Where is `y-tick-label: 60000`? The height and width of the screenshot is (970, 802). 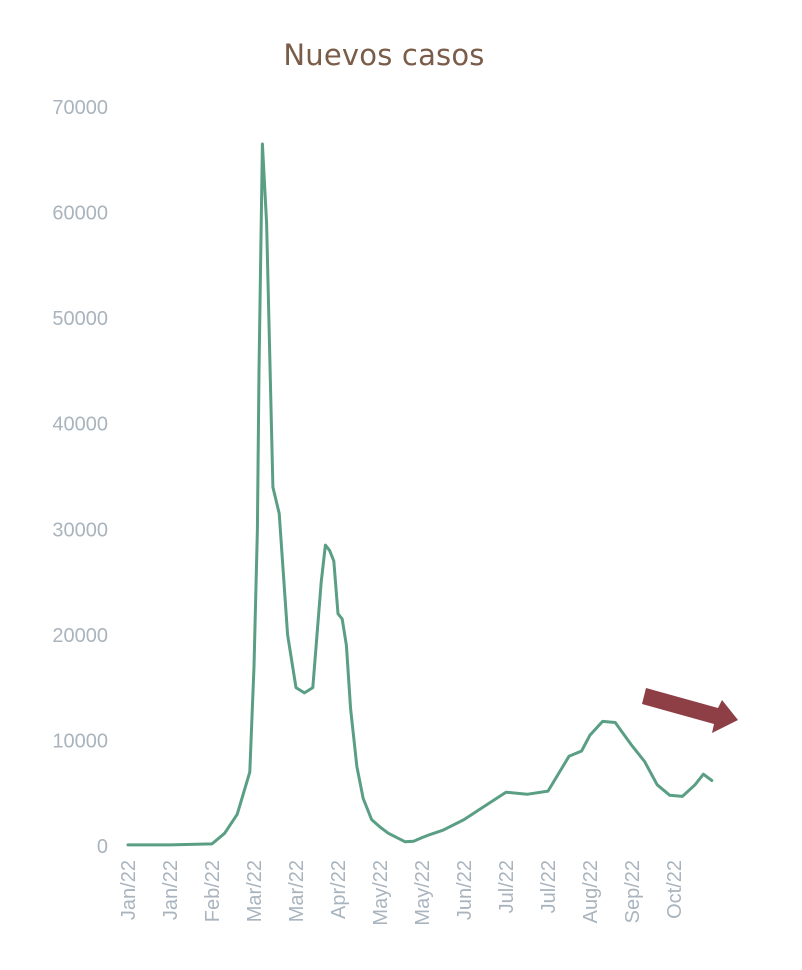
y-tick-label: 60000 is located at coordinates (80, 214).